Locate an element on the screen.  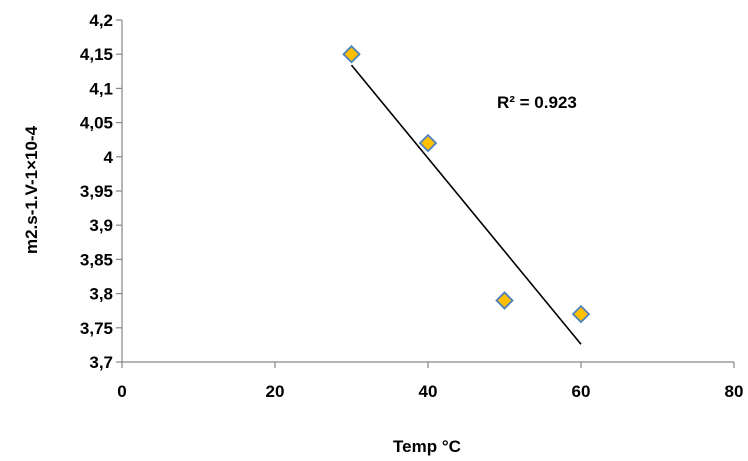
r-squared-annotation: R² = 0.923 is located at coordinates (537, 102).